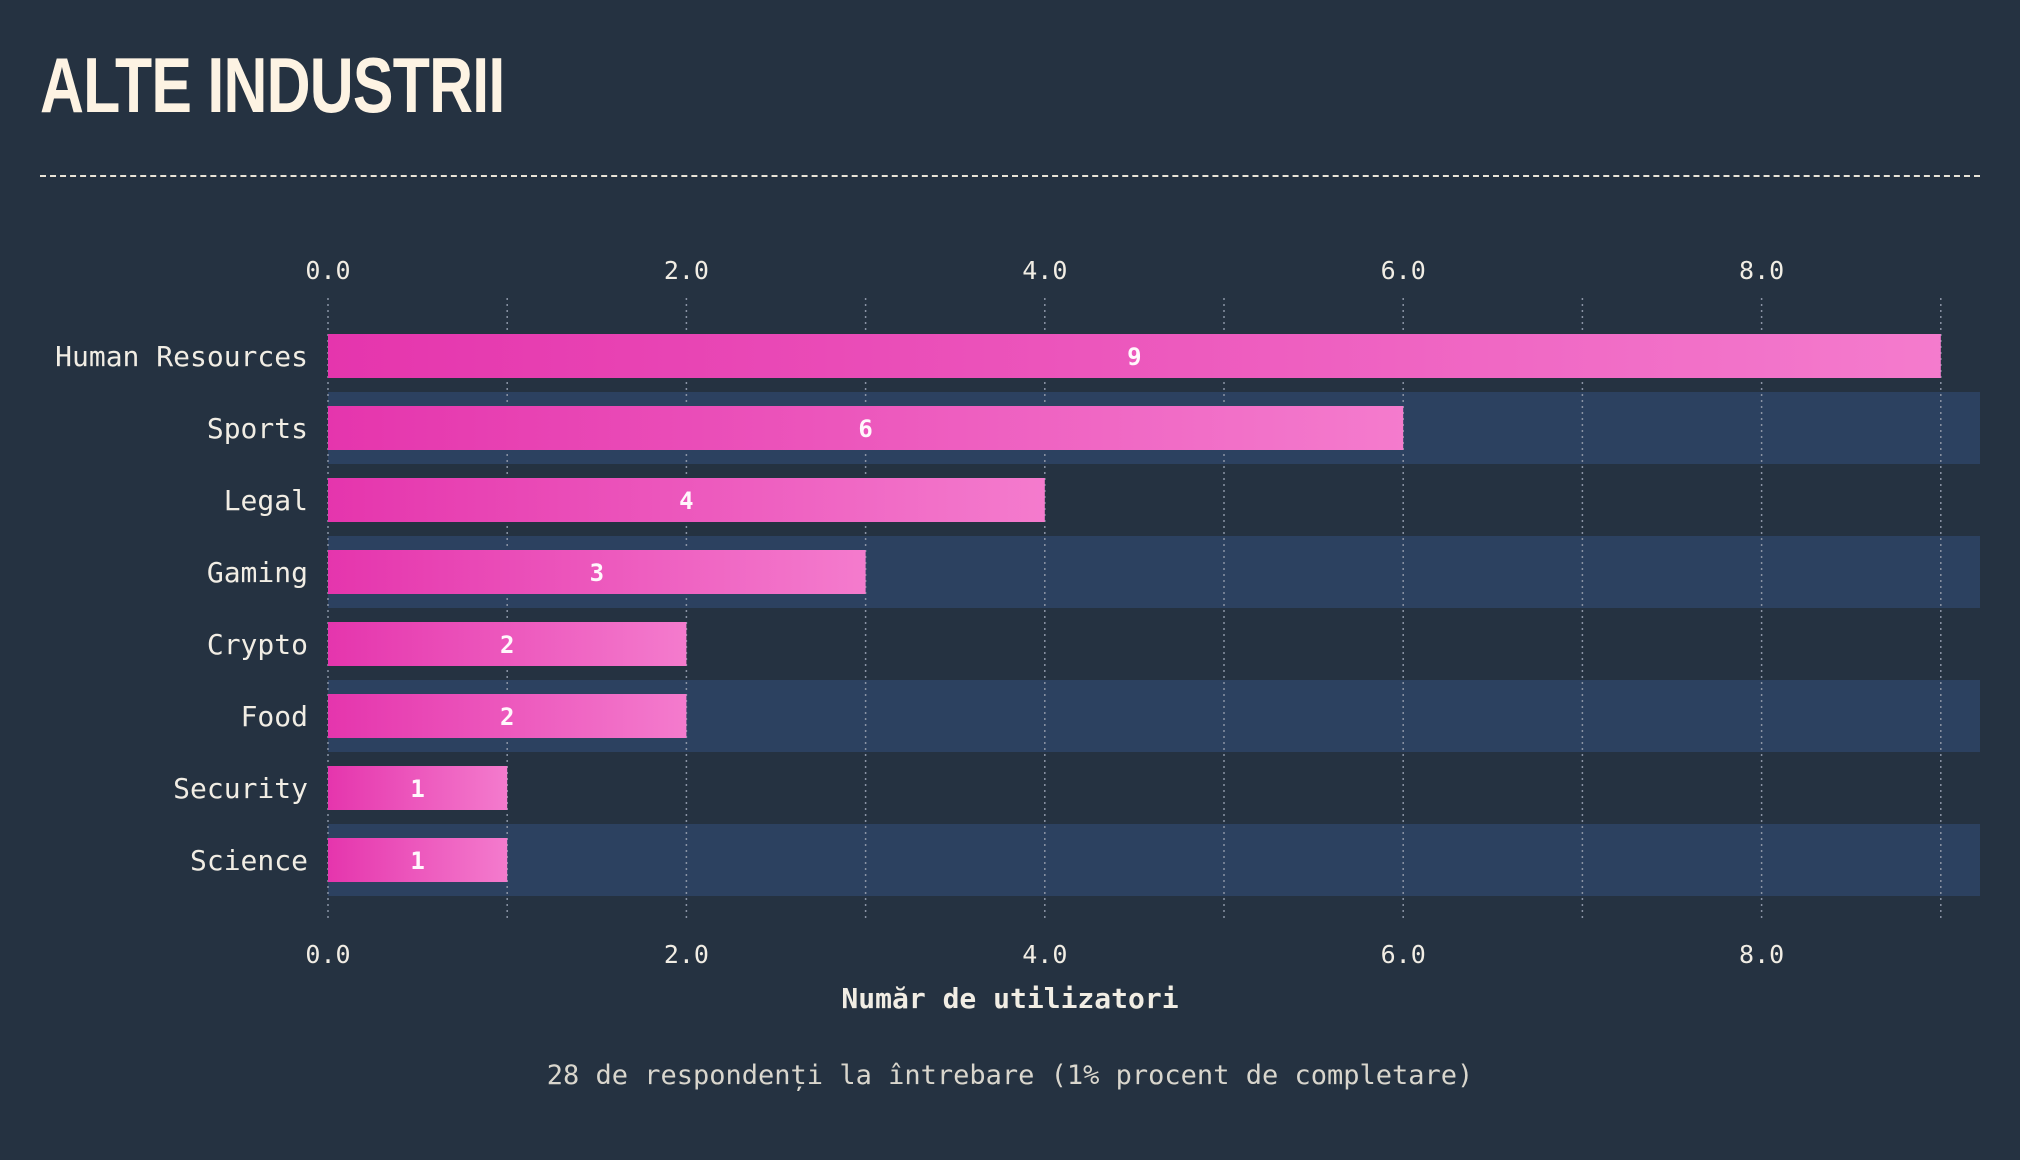  What do you see at coordinates (240, 788) in the screenshot?
I see `category-label: Security` at bounding box center [240, 788].